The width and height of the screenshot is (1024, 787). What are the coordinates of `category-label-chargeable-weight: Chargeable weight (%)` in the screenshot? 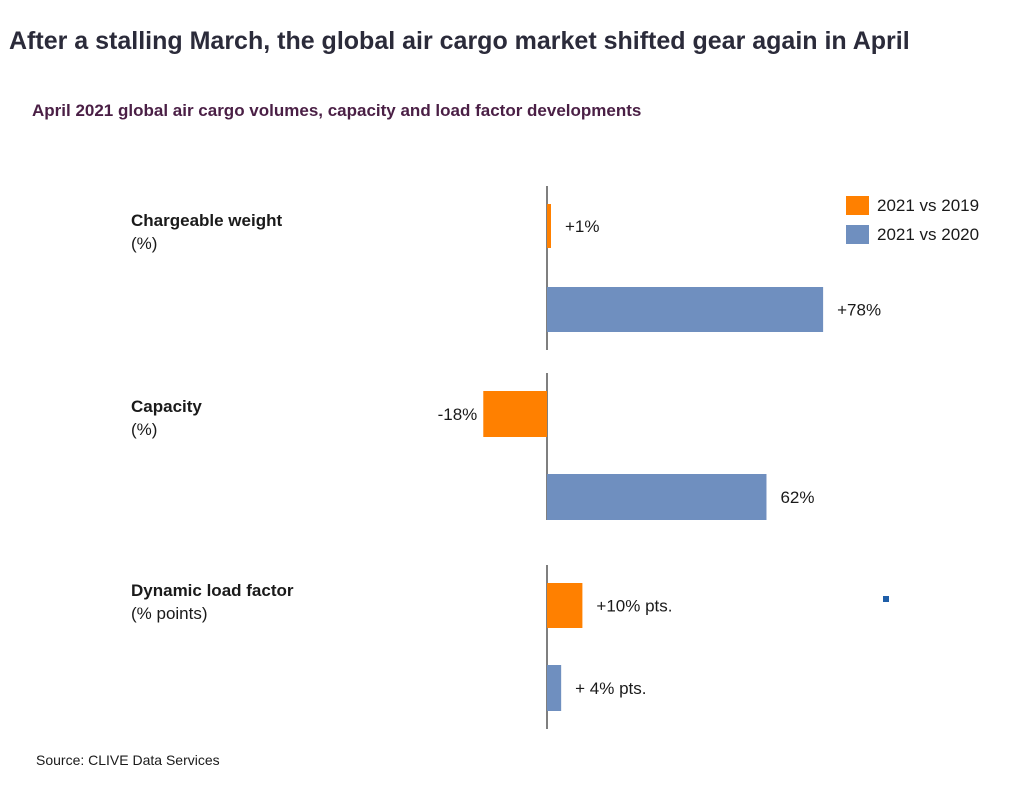 It's located at (206, 232).